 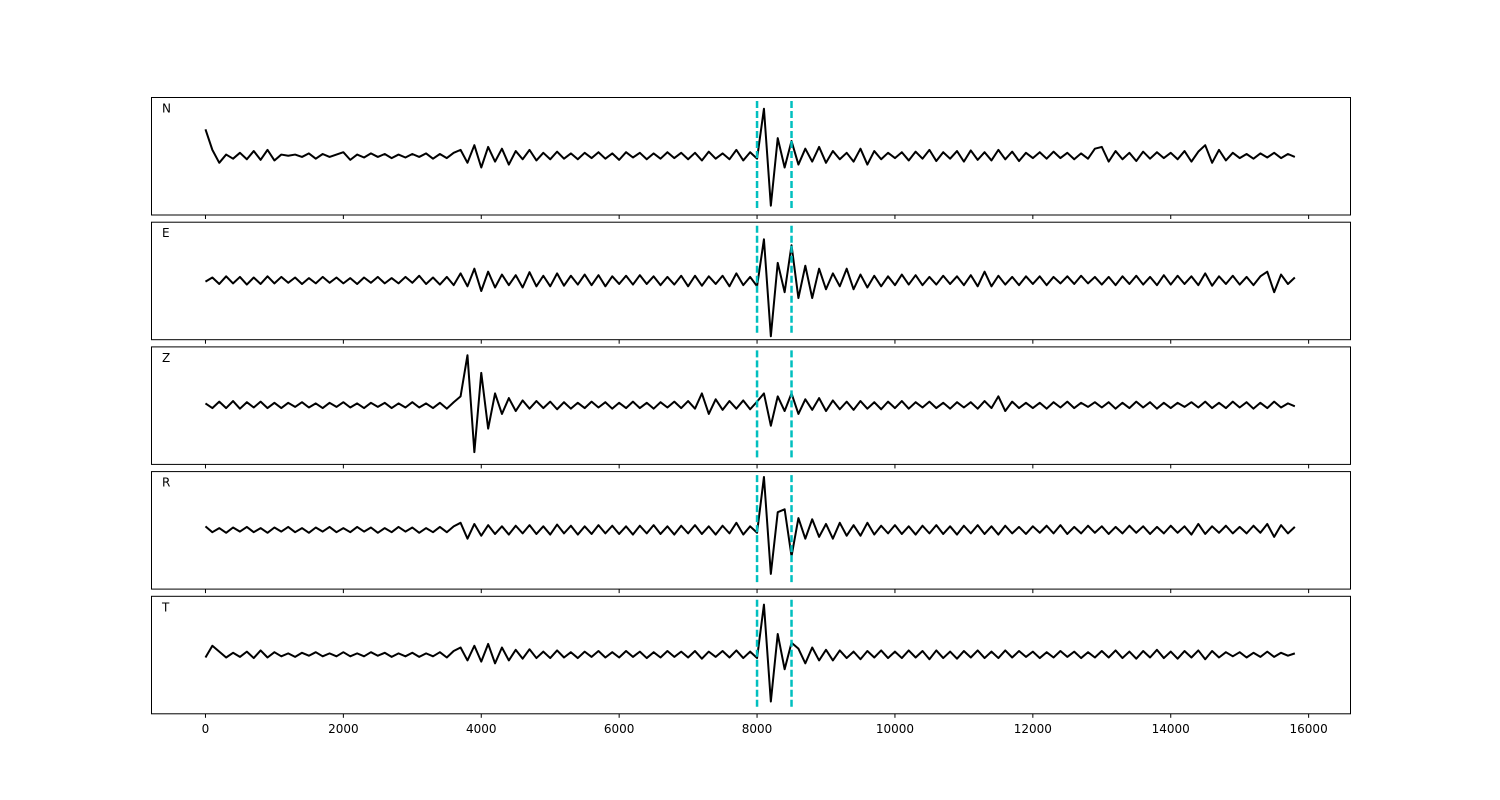 What do you see at coordinates (1171, 729) in the screenshot?
I see `x-tick-label: 14000` at bounding box center [1171, 729].